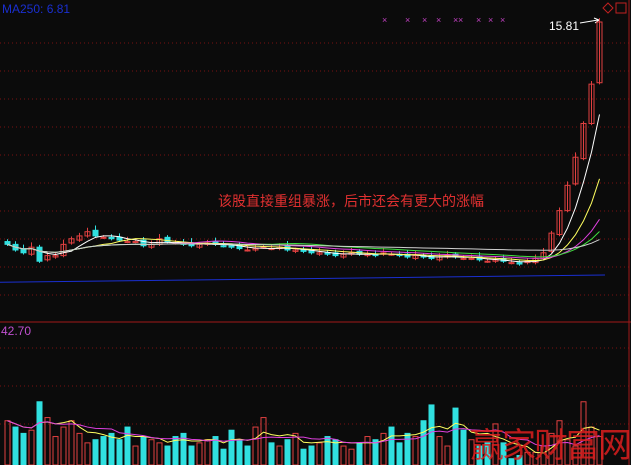 This screenshot has width=631, height=465. Describe the element at coordinates (303, 278) in the screenshot. I see `ma250-line` at that location.